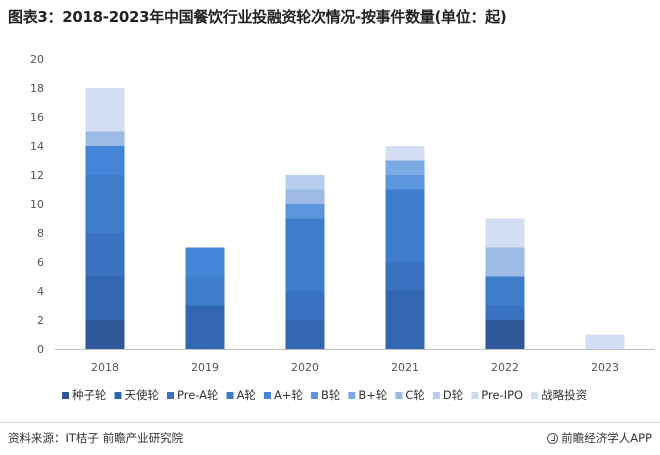 The height and width of the screenshot is (455, 660). Describe the element at coordinates (96, 438) in the screenshot. I see `source-note: 资料来源：IT桔子 前瞻产业研究院` at that location.